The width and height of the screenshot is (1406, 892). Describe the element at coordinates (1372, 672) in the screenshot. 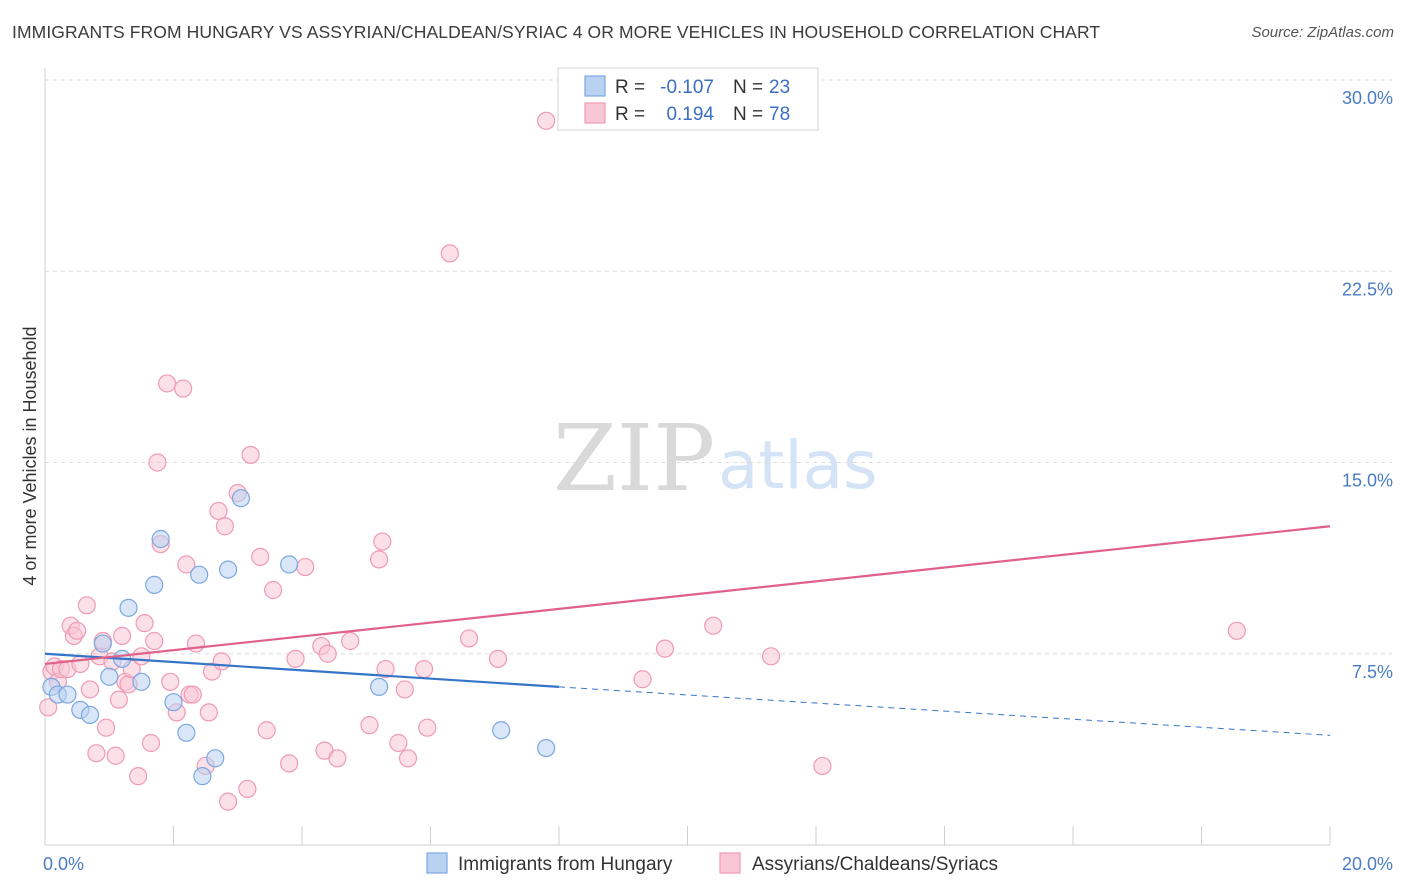

I see `y-tick-label-0: 7.5%` at that location.